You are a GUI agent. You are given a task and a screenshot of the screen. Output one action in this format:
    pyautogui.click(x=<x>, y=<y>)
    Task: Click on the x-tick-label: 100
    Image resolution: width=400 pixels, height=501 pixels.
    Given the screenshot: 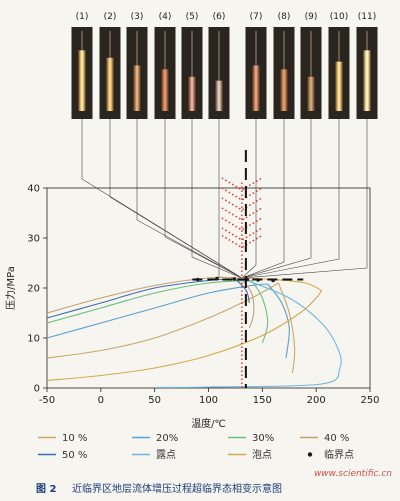 What is the action you would take?
    pyautogui.click(x=208, y=400)
    